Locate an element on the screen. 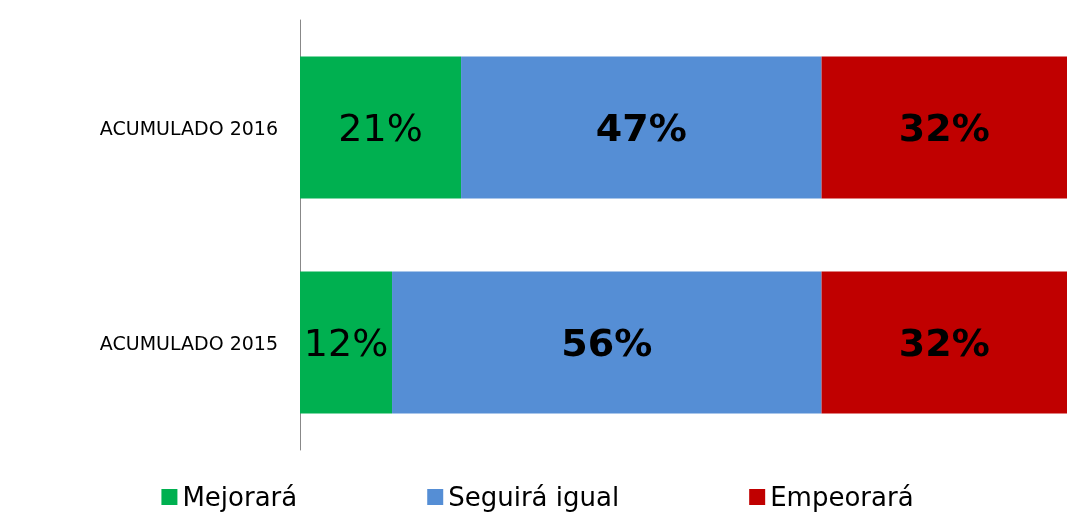 This screenshot has height=523, width=1075. legend-label: Mejorará is located at coordinates (240, 497).